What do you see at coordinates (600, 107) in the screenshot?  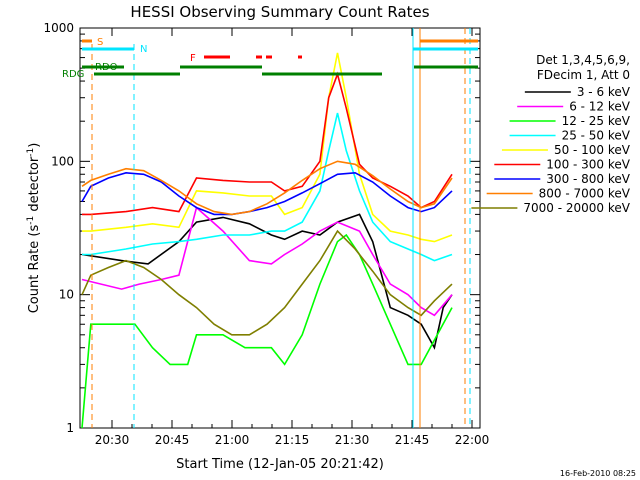 I see `legend-label-1: 6 - 12 keV` at bounding box center [600, 107].